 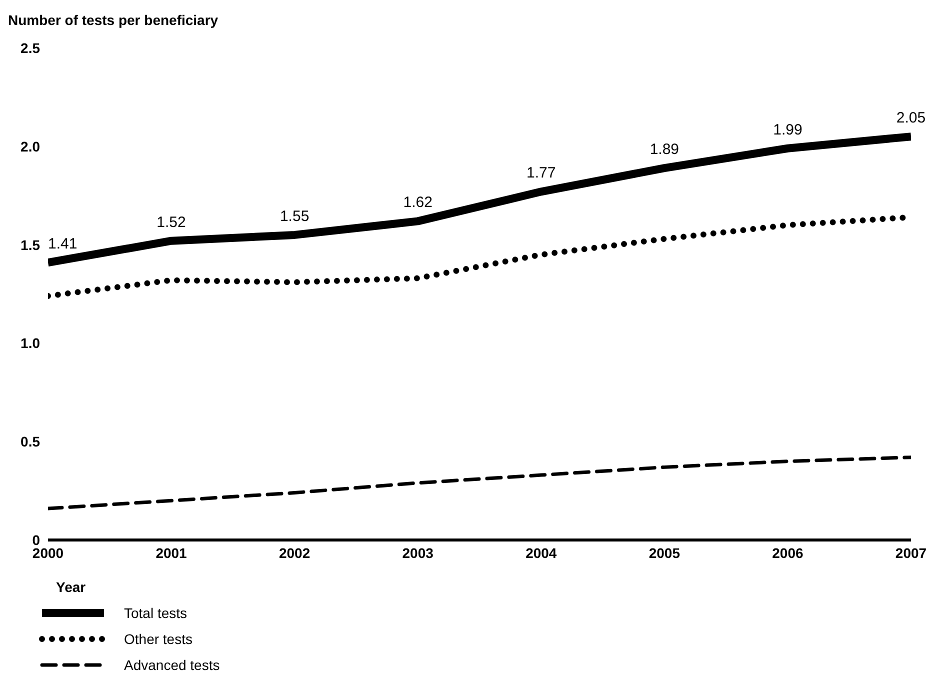 I want to click on legend-label: Total tests, so click(x=156, y=613).